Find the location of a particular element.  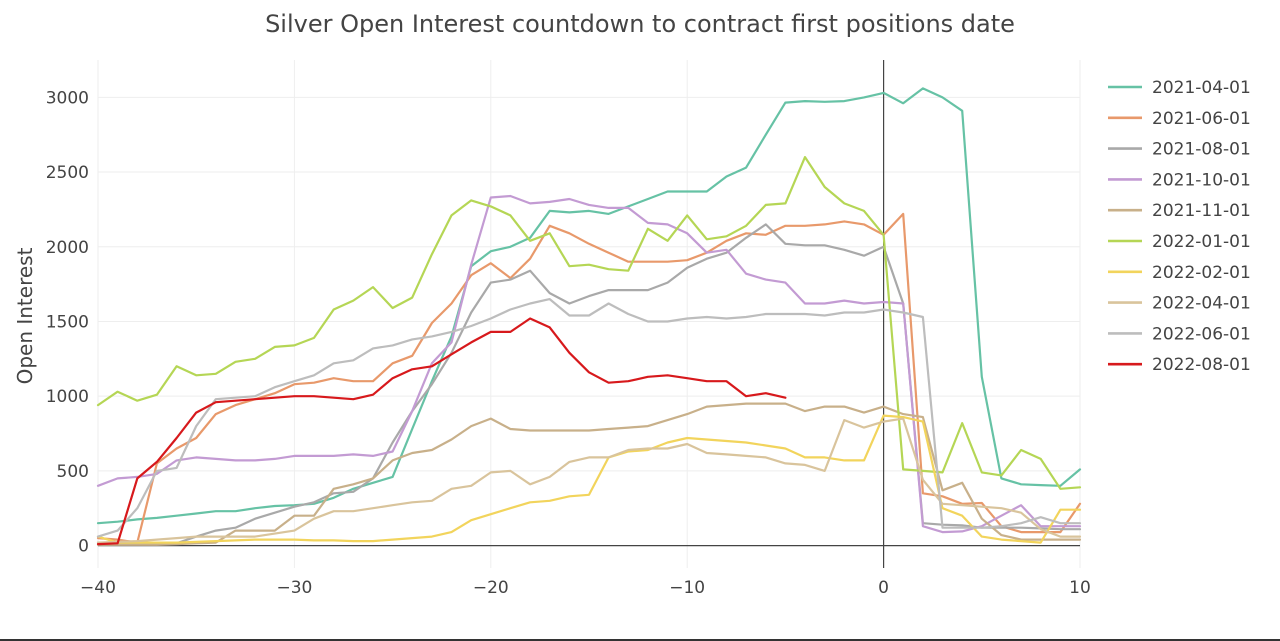

legend-label: 2021-11-01 is located at coordinates (1201, 211).